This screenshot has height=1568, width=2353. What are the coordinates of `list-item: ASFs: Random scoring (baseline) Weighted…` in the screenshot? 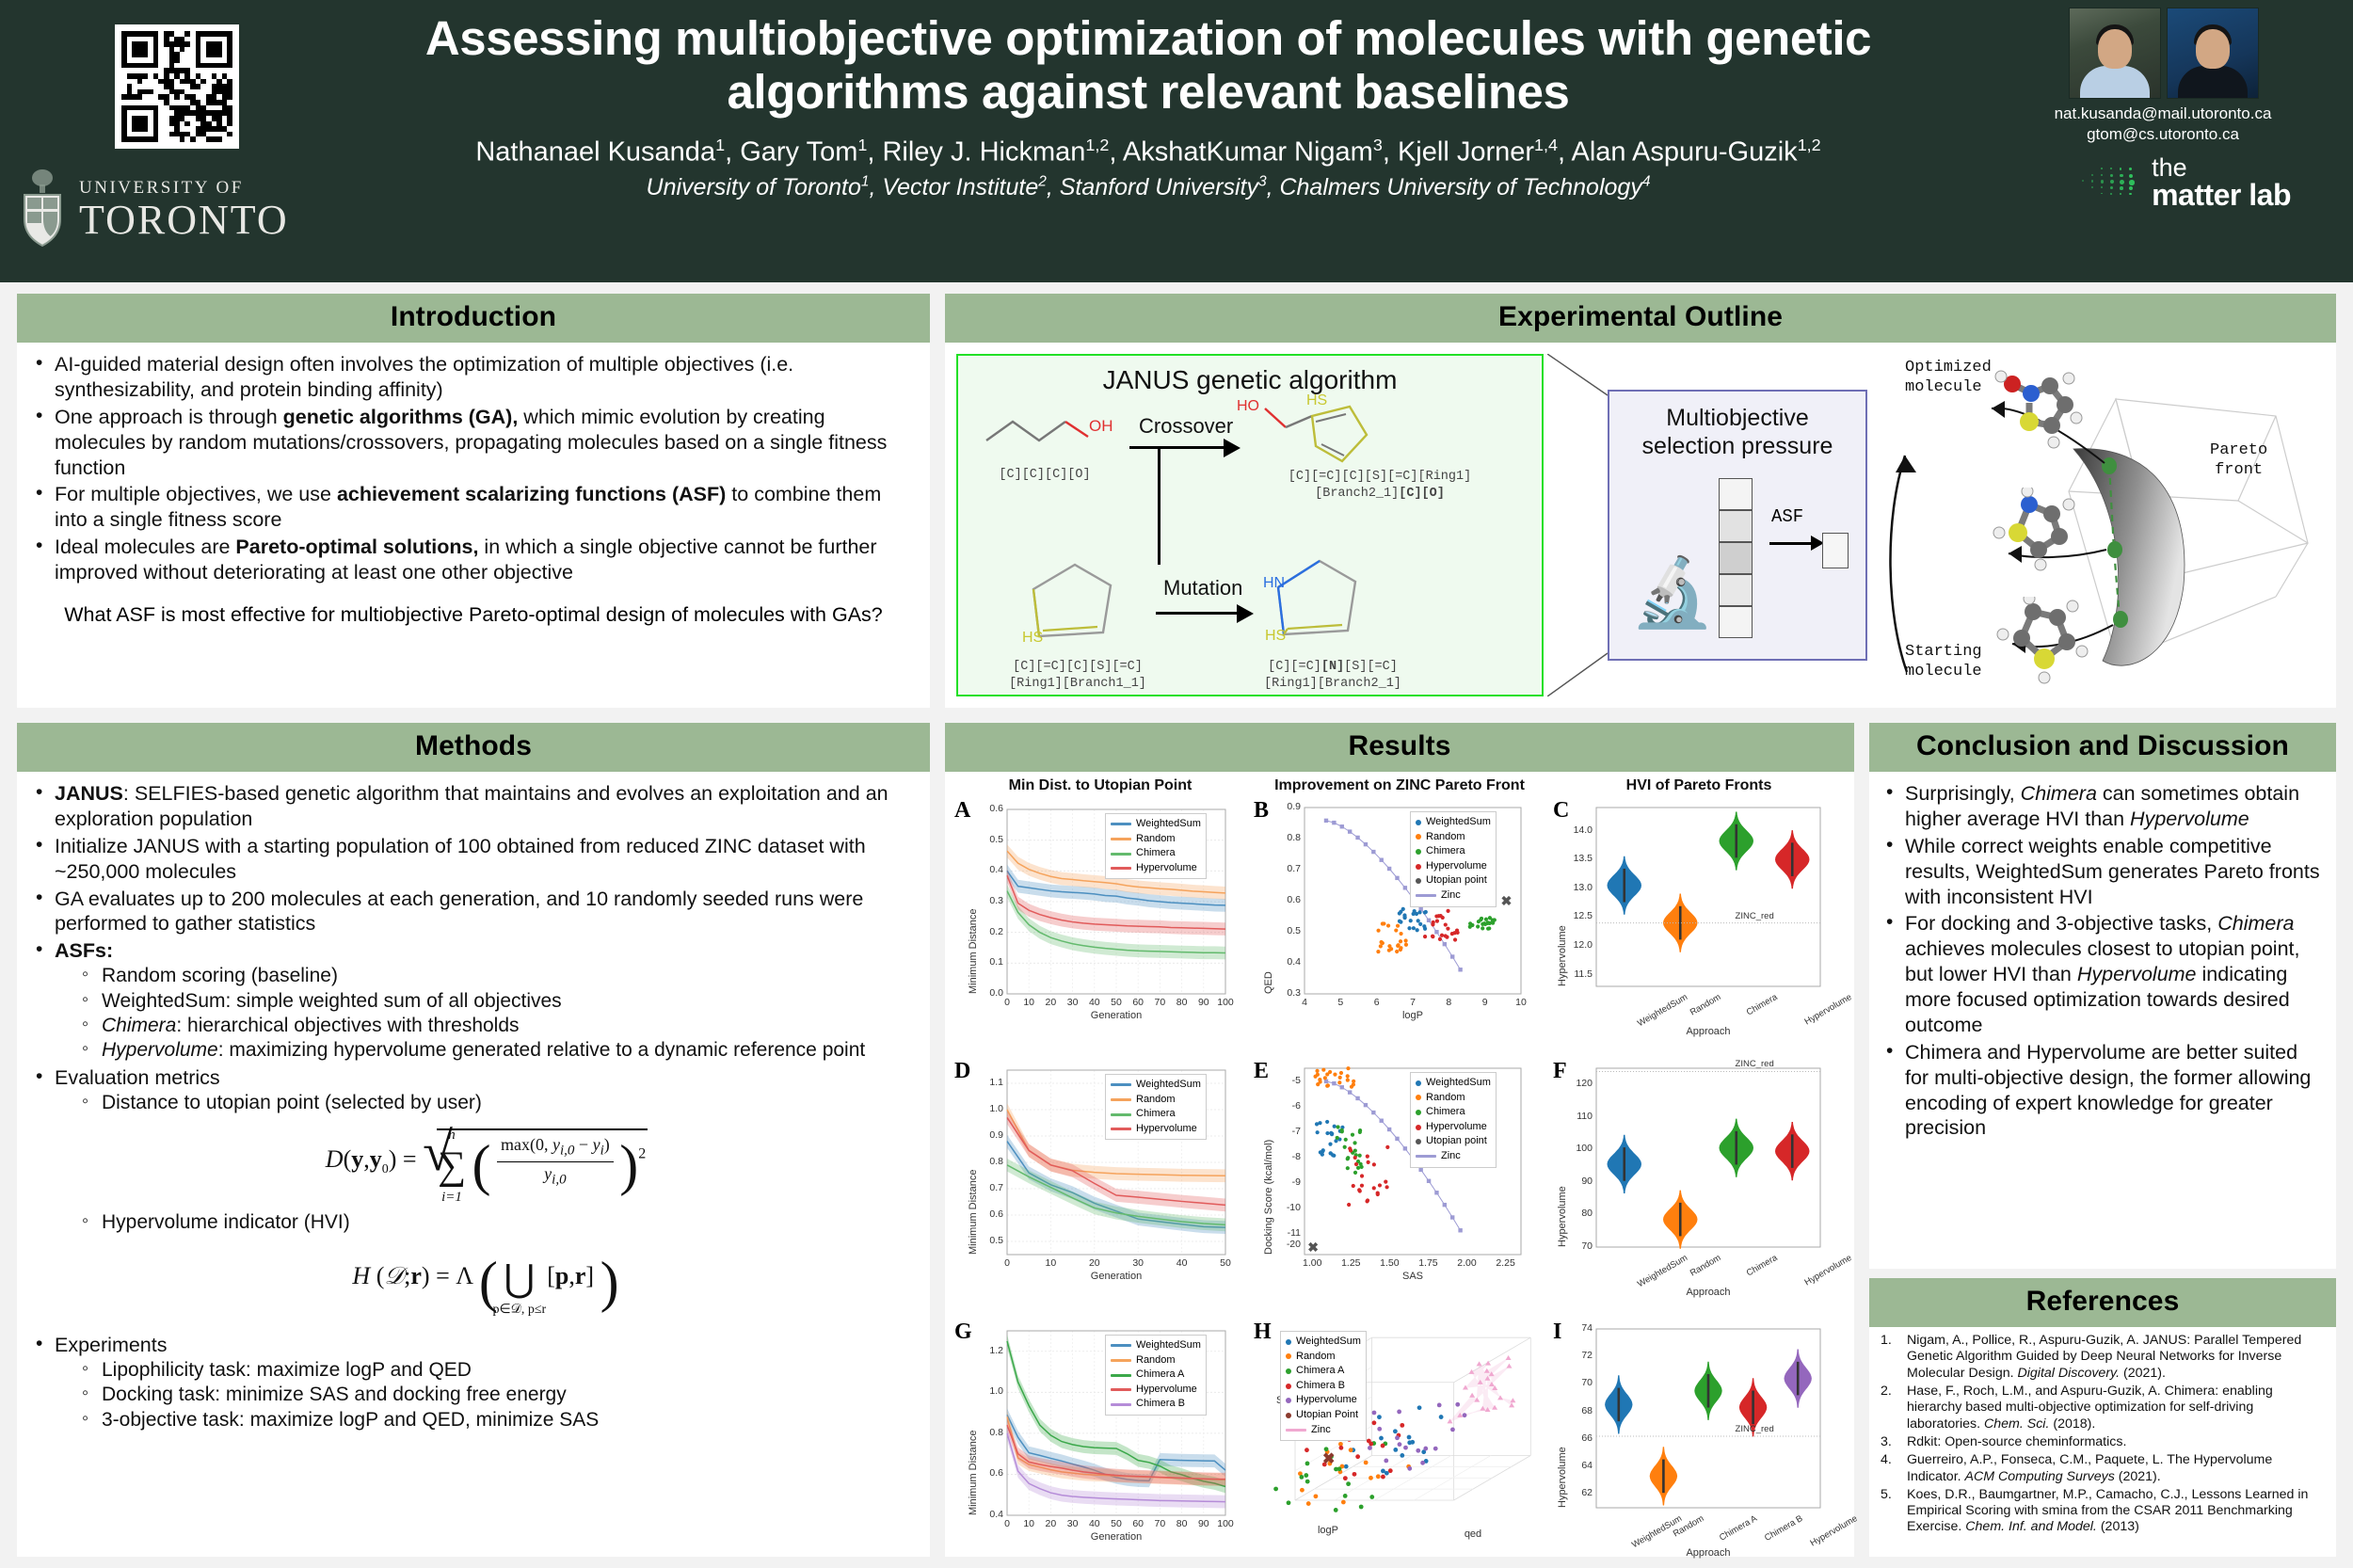 It's located at (474, 1000).